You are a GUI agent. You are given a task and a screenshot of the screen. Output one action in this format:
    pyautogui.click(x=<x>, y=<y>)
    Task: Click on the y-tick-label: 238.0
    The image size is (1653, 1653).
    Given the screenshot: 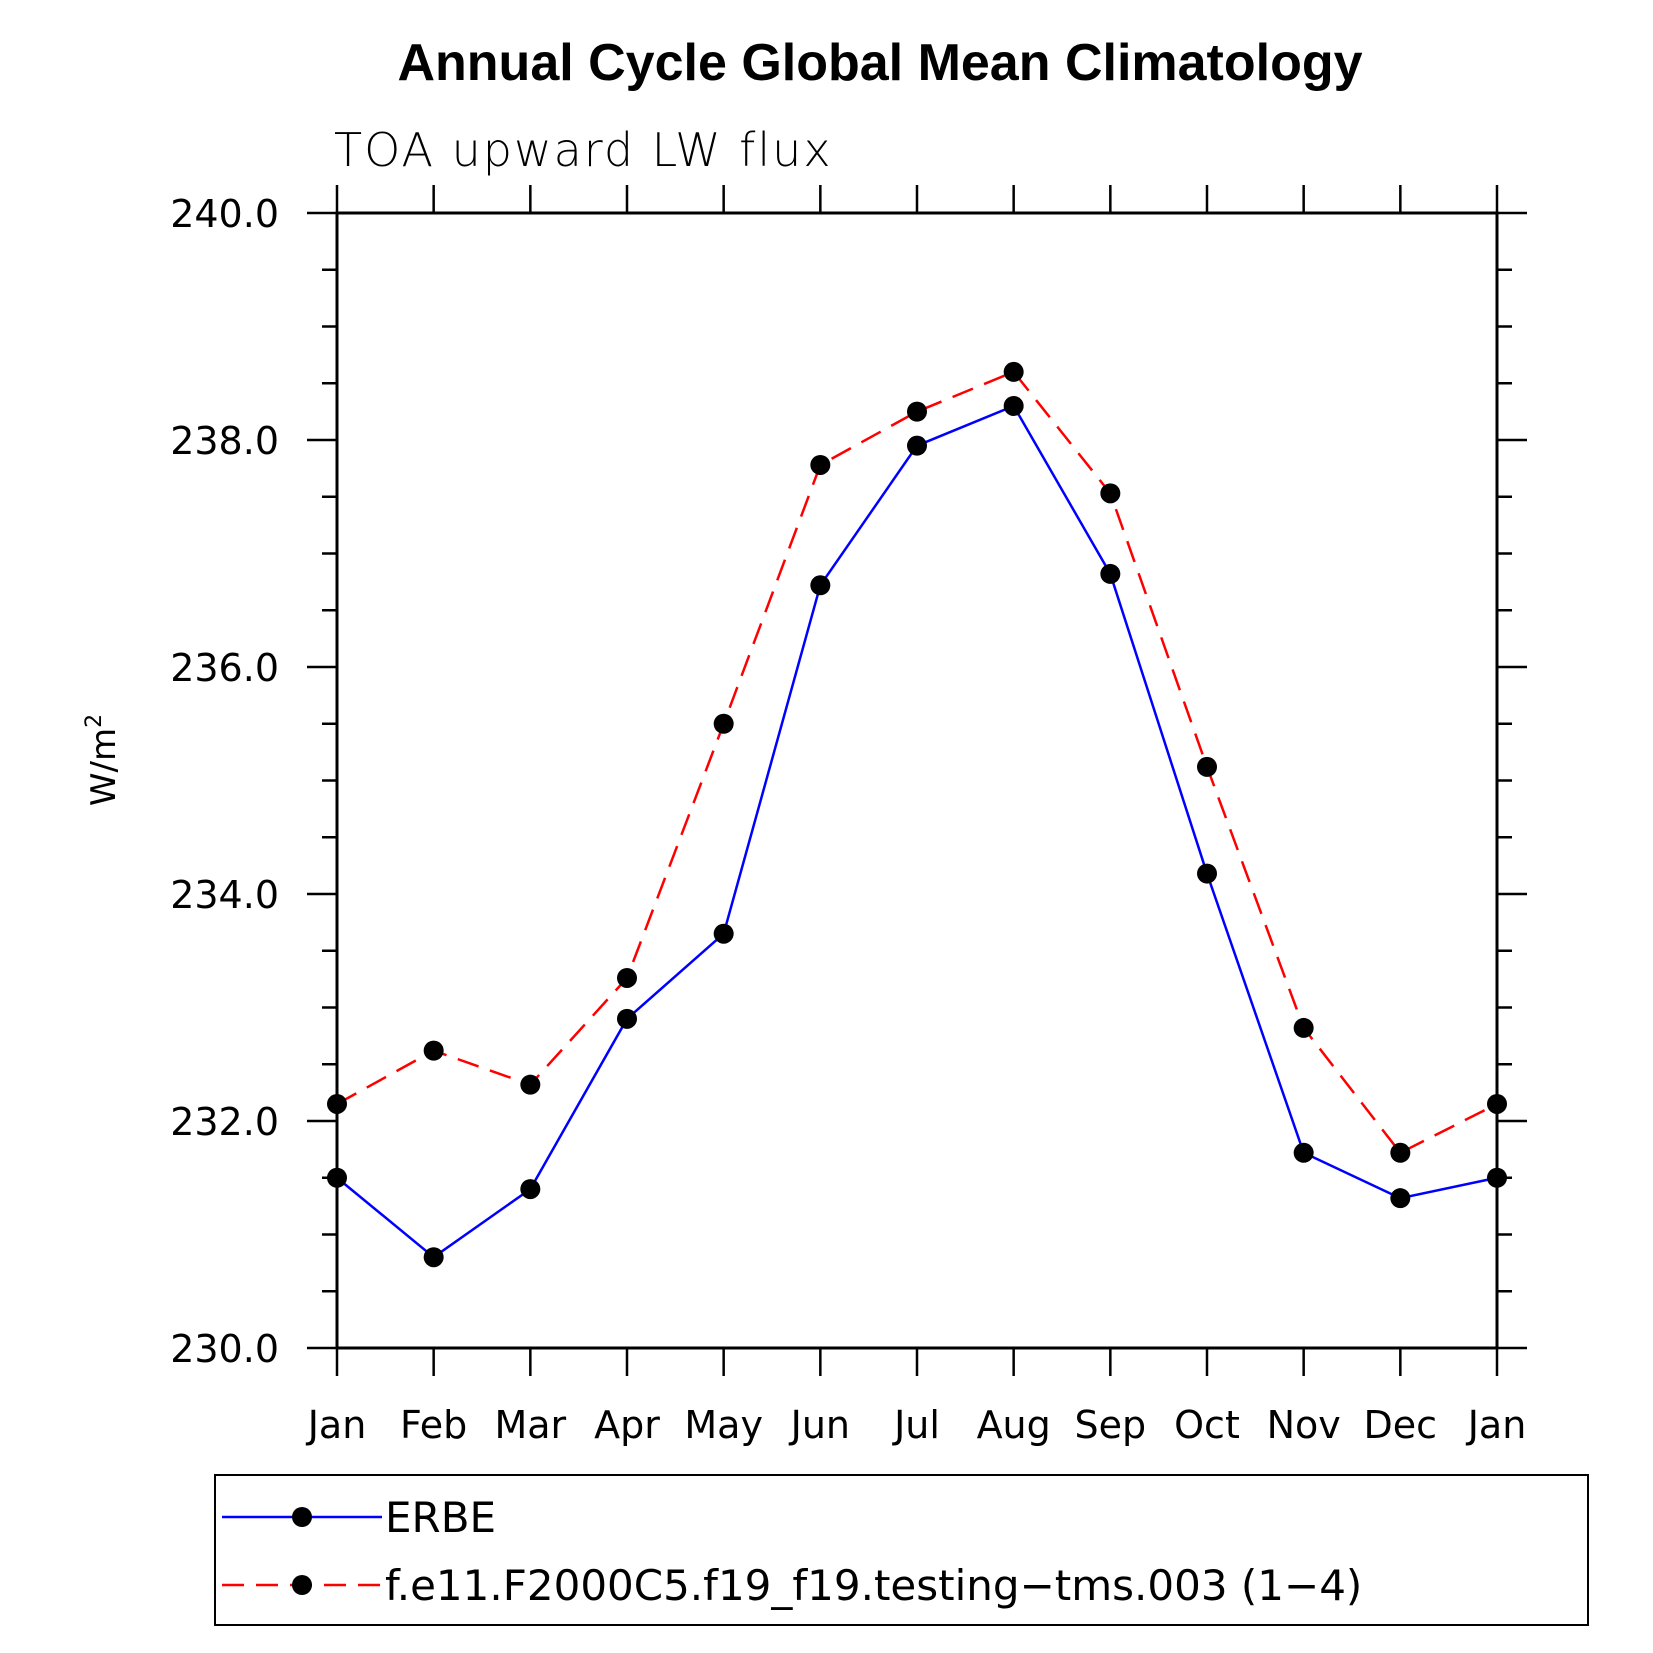 What is the action you would take?
    pyautogui.click(x=224, y=441)
    